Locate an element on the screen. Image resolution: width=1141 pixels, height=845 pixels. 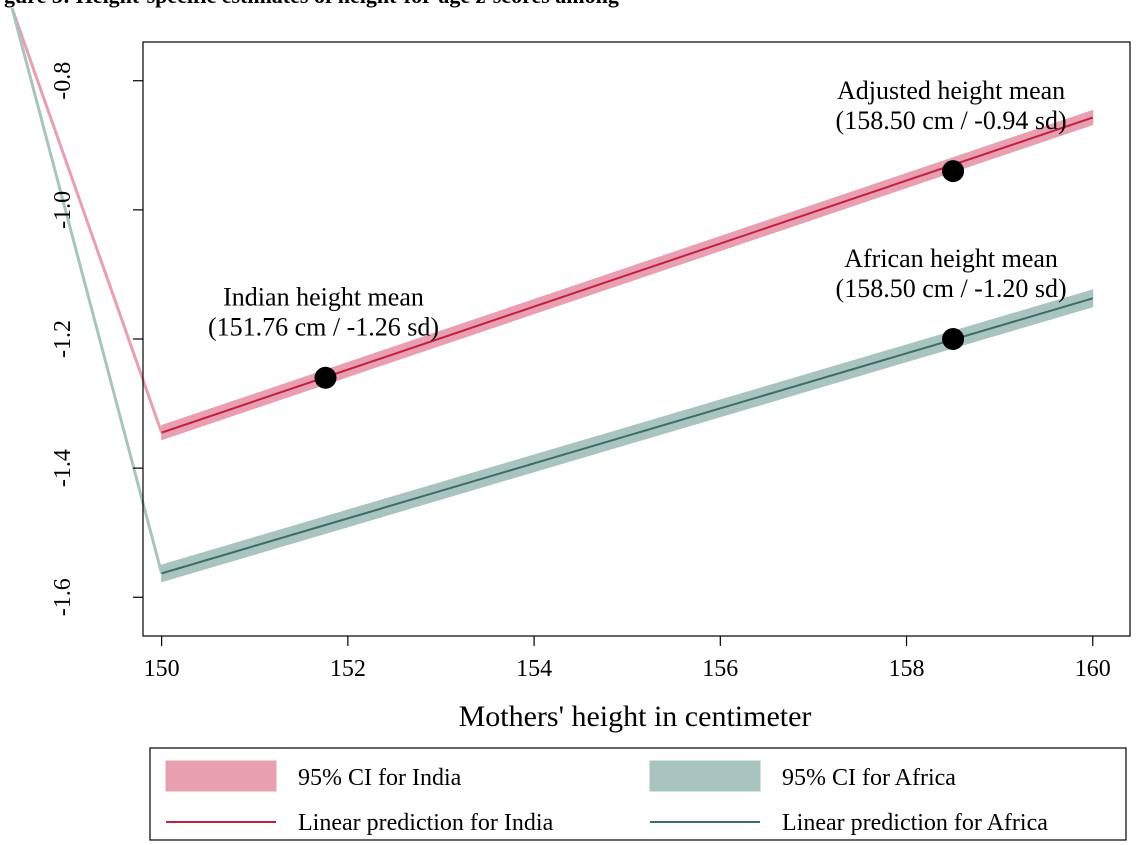
x-tick-label: 152 is located at coordinates (348, 669).